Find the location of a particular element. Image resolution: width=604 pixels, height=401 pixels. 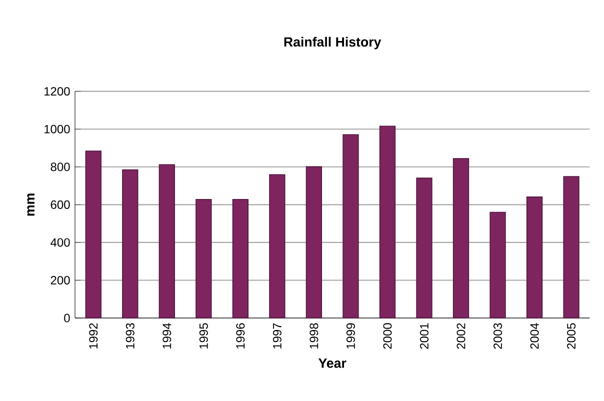

x-tick-label: 1992 is located at coordinates (93, 335).